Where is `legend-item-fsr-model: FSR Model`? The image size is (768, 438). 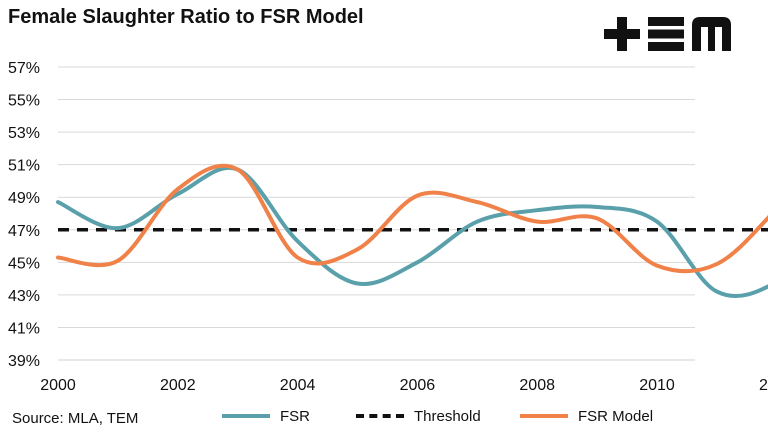 legend-item-fsr-model: FSR Model is located at coordinates (586, 416).